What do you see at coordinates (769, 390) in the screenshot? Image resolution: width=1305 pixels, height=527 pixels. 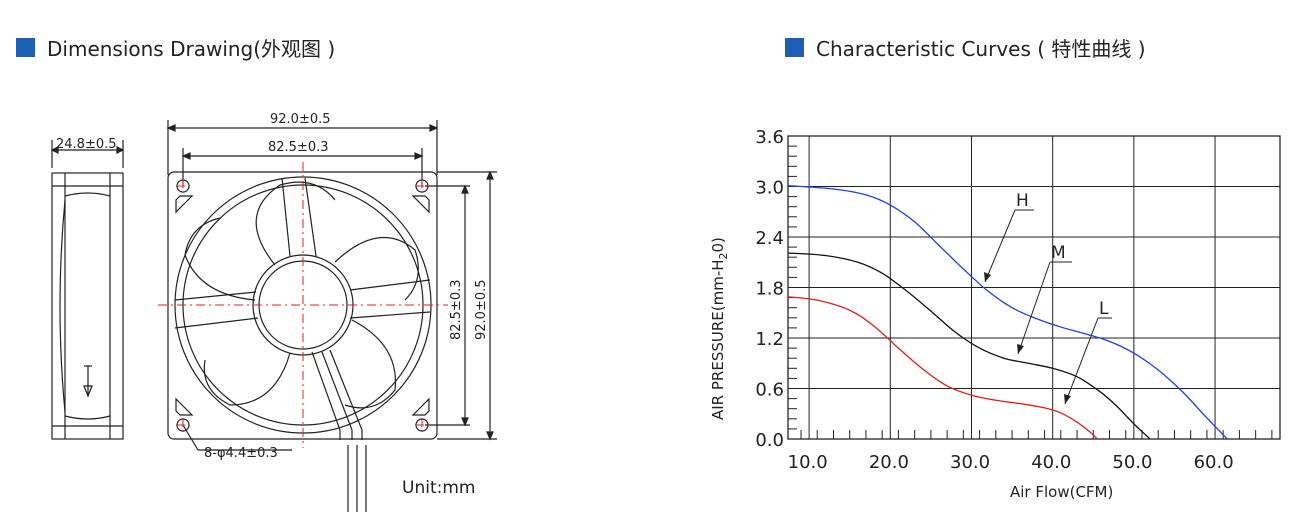 I see `y-tick-label: 0.6` at bounding box center [769, 390].